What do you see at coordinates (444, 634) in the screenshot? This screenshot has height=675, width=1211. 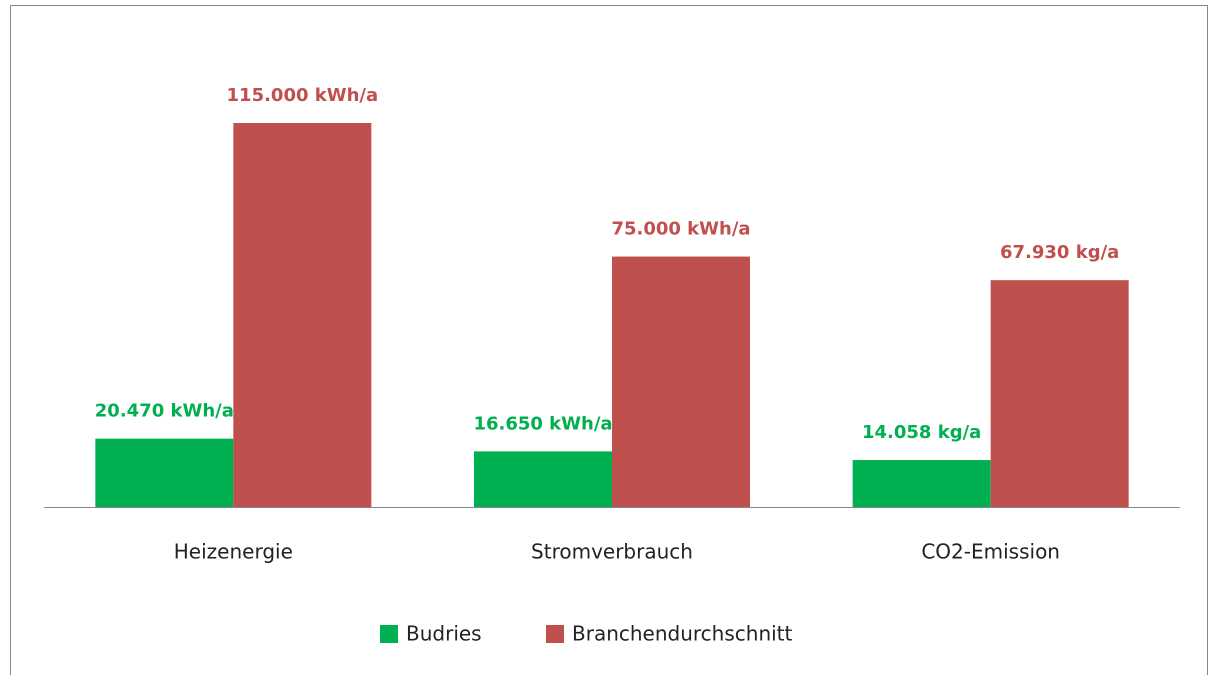 I see `legend-label: Budries` at bounding box center [444, 634].